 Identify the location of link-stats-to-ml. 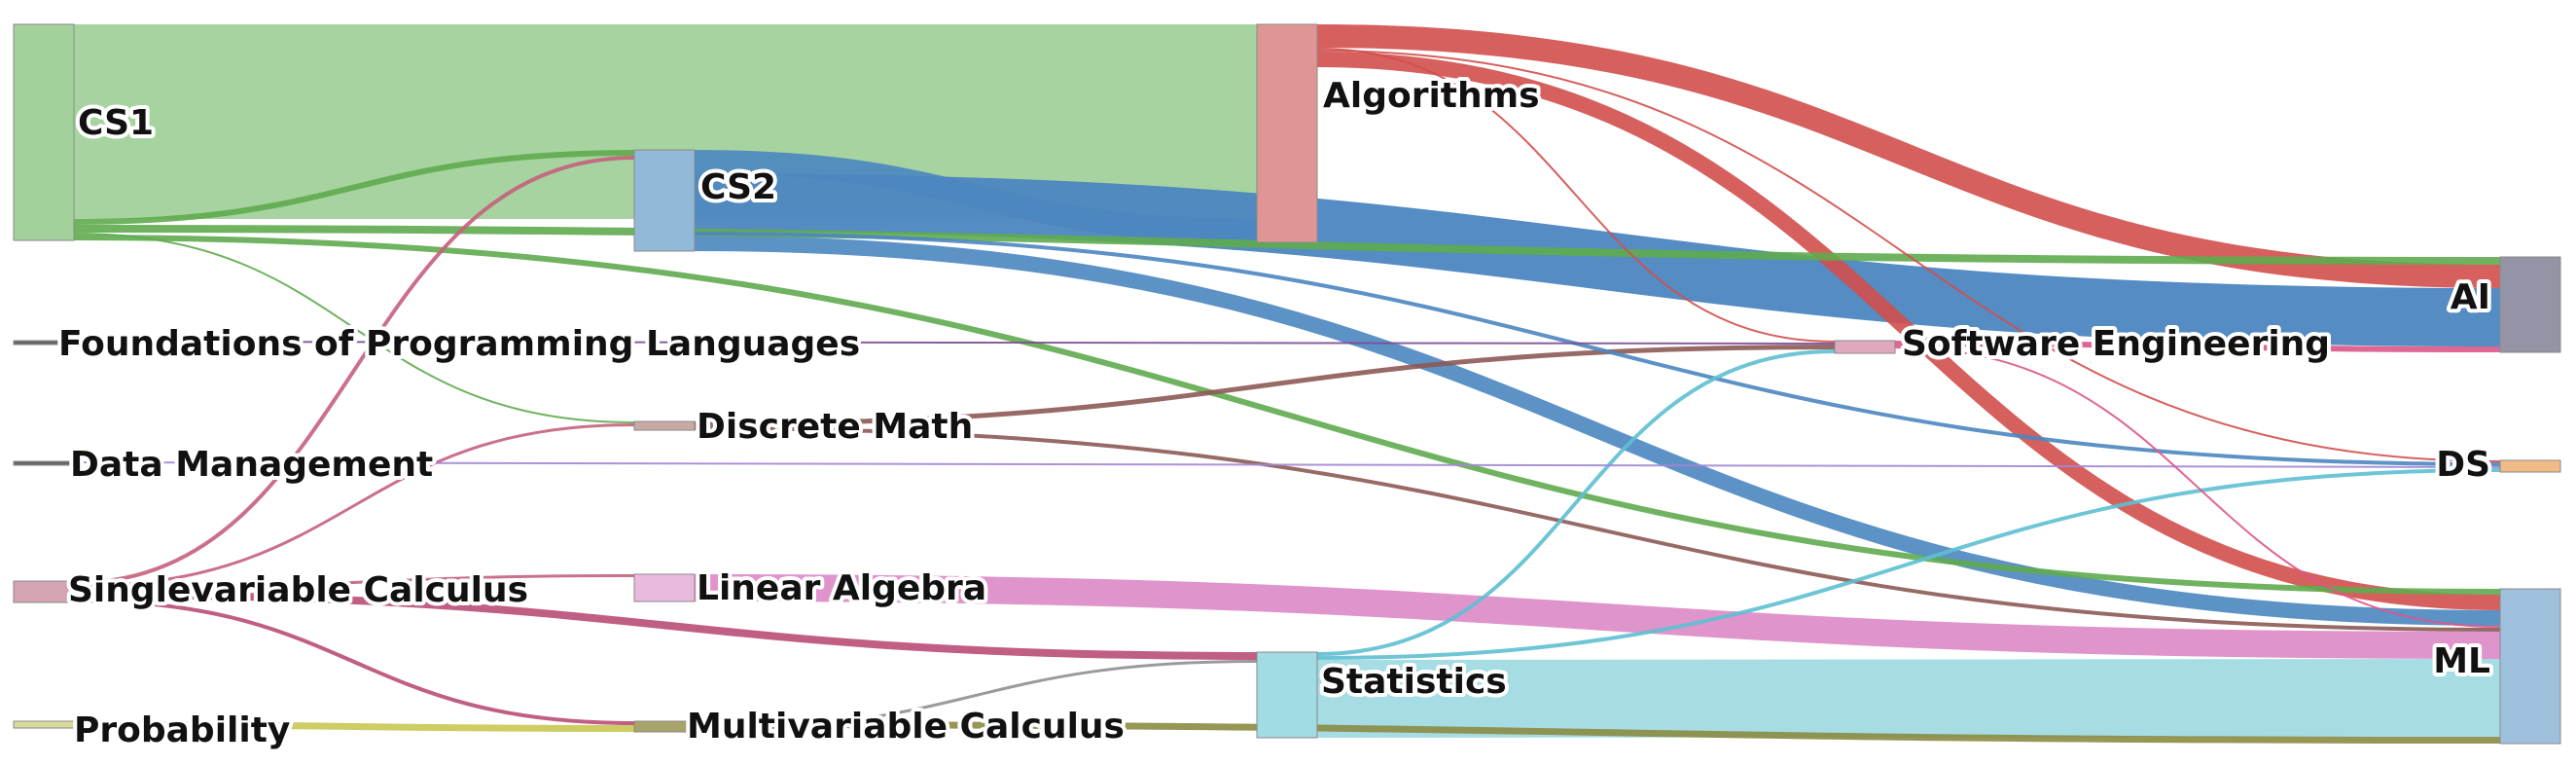
(1908, 698).